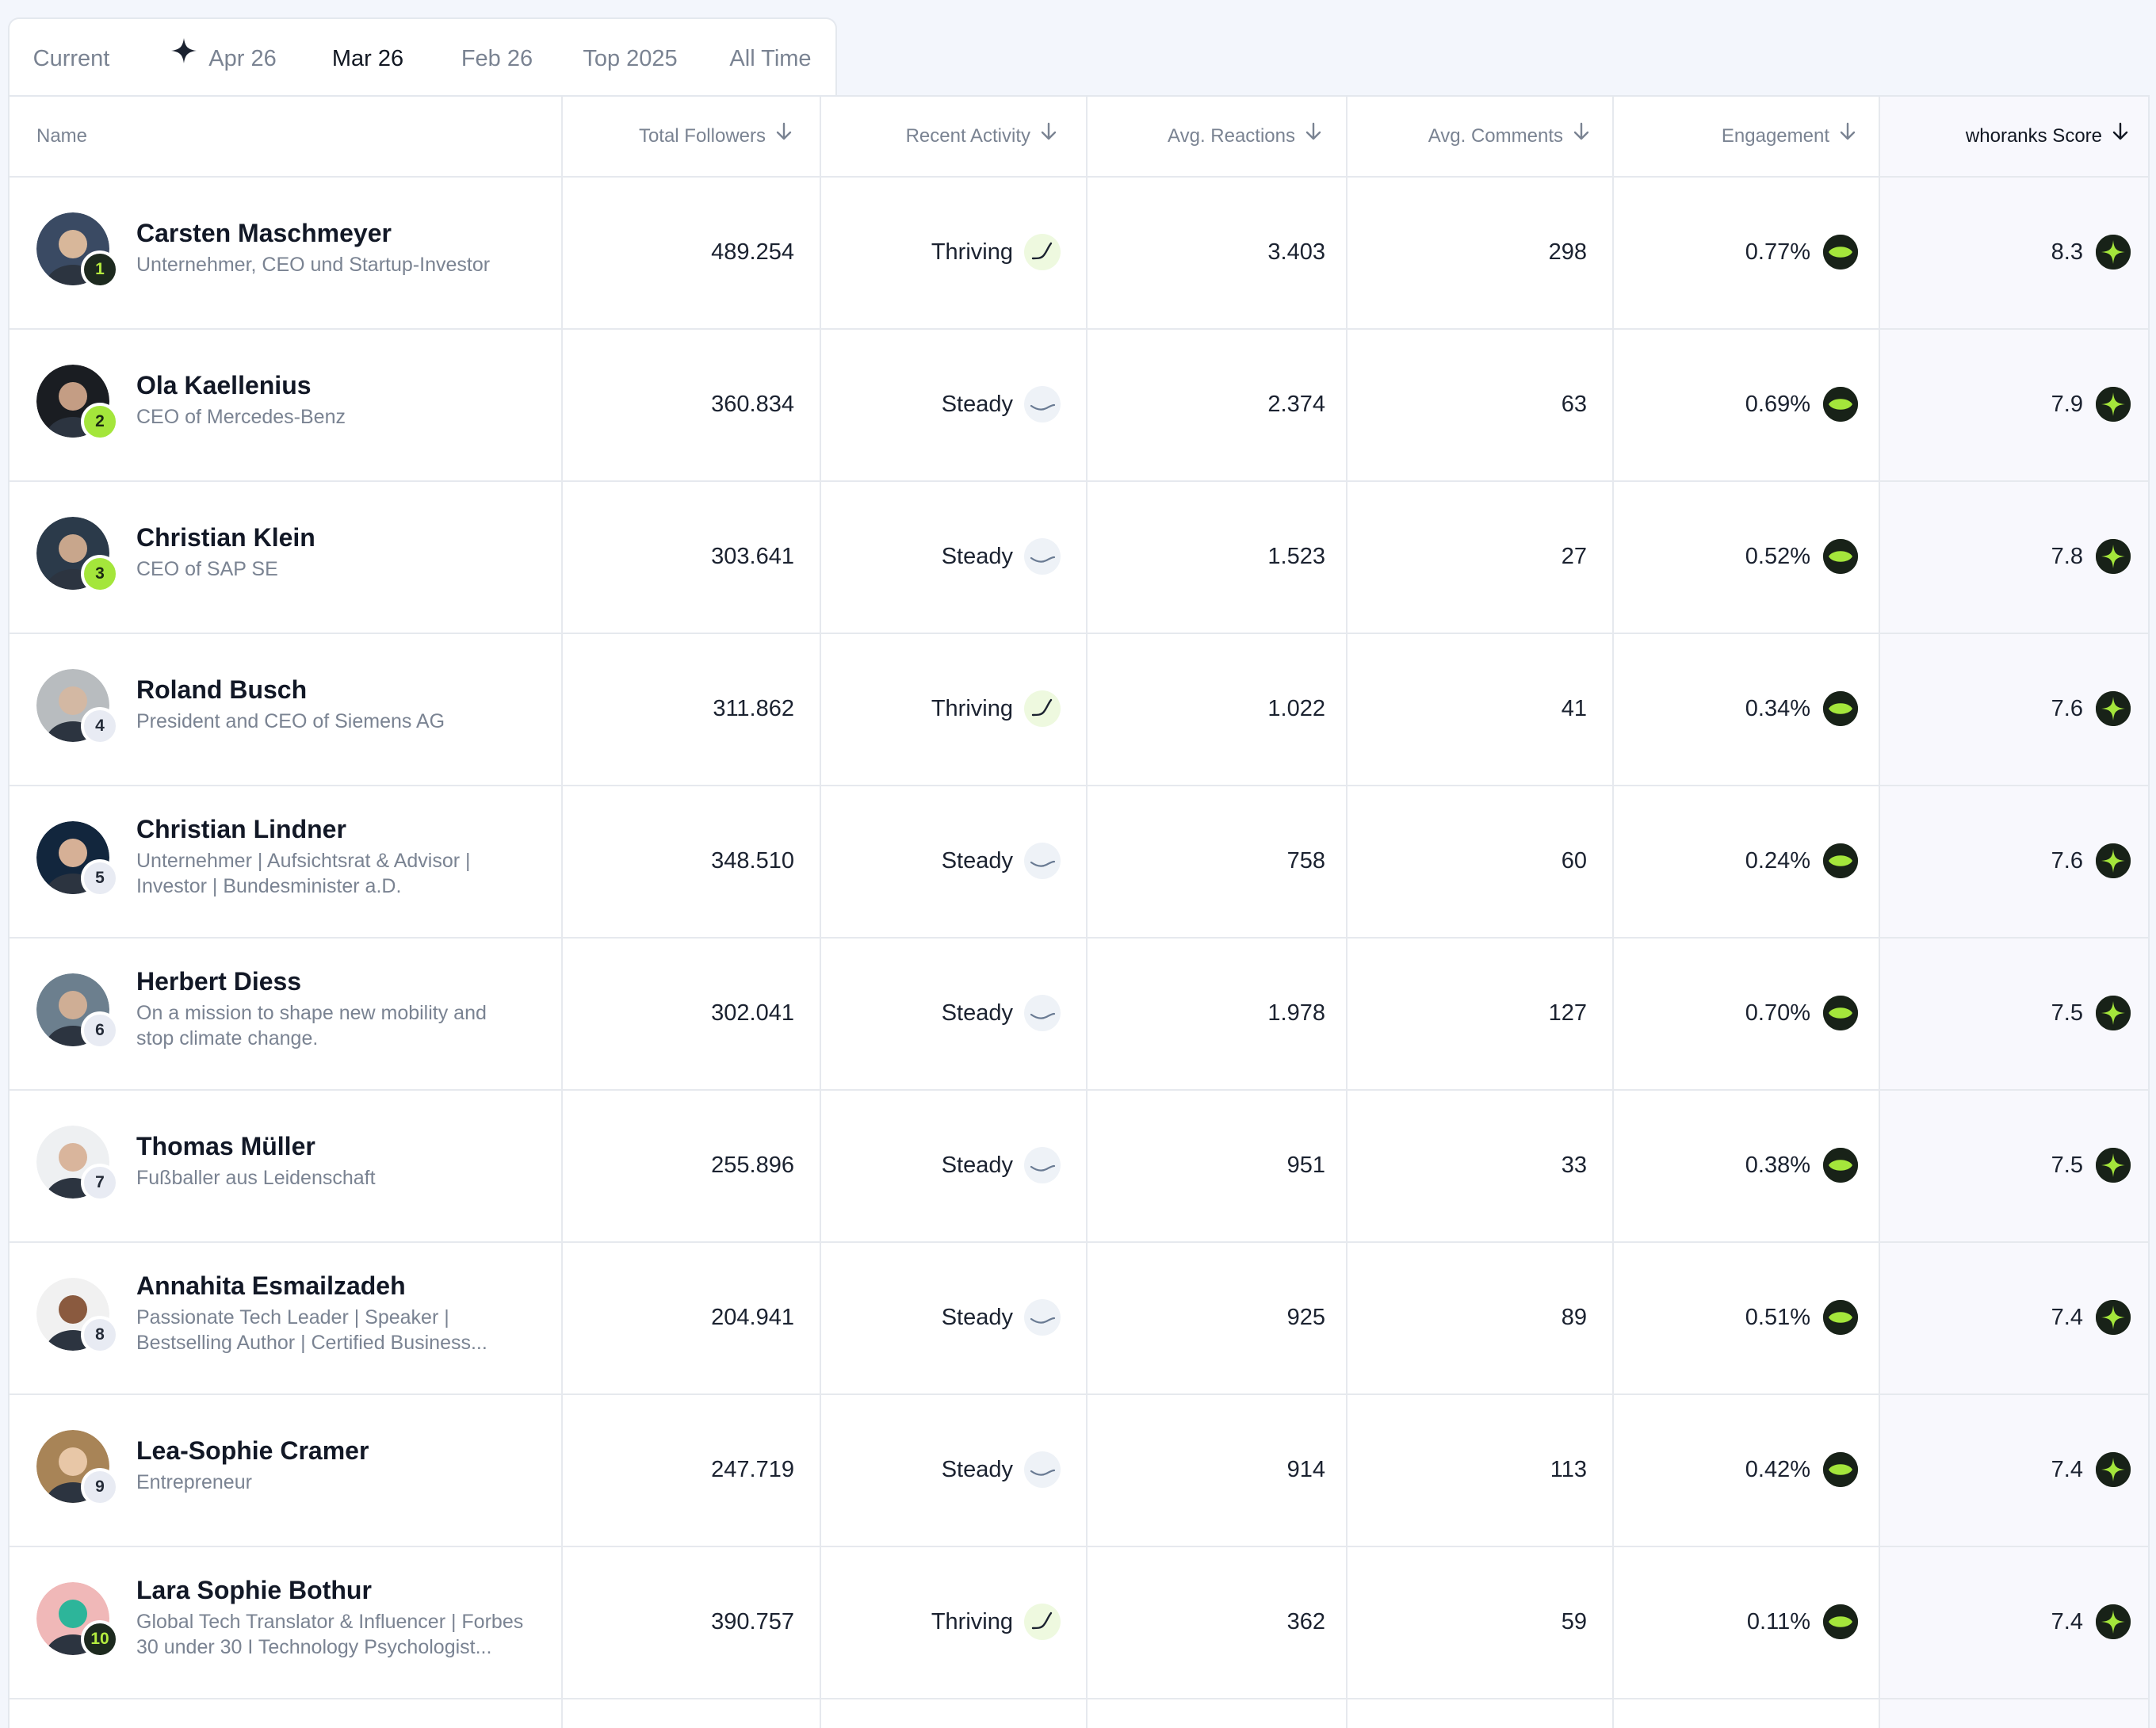  What do you see at coordinates (271, 1286) in the screenshot?
I see `person-name: Annahita Esmailzadeh` at bounding box center [271, 1286].